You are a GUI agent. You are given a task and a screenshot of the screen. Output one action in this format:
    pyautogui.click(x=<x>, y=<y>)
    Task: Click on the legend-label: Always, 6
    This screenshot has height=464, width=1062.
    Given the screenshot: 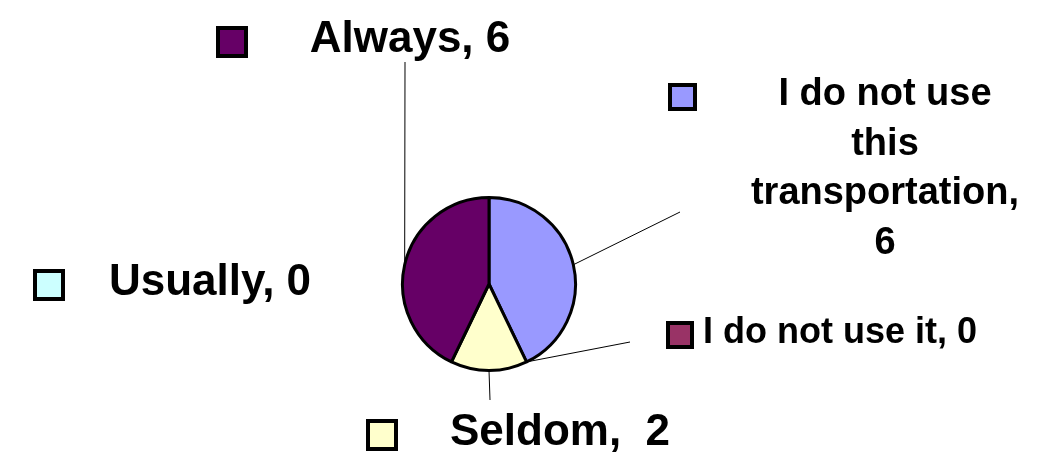 What is the action you would take?
    pyautogui.click(x=410, y=37)
    